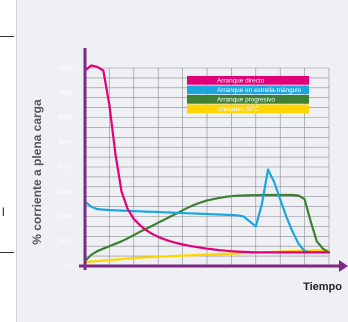 The width and height of the screenshot is (348, 322). Describe the element at coordinates (66, 69) in the screenshot. I see `y-tick-label-8: 800%` at that location.